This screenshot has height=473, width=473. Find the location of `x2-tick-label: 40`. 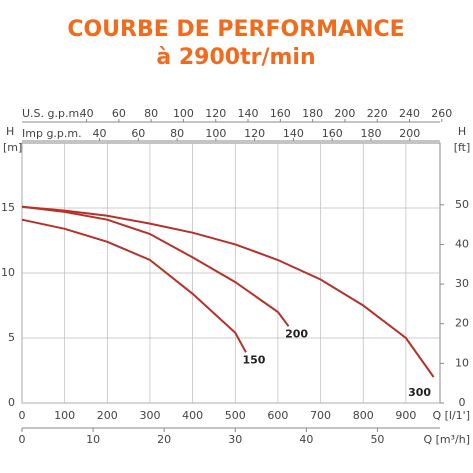

x2-tick-label: 40 is located at coordinates (306, 439).